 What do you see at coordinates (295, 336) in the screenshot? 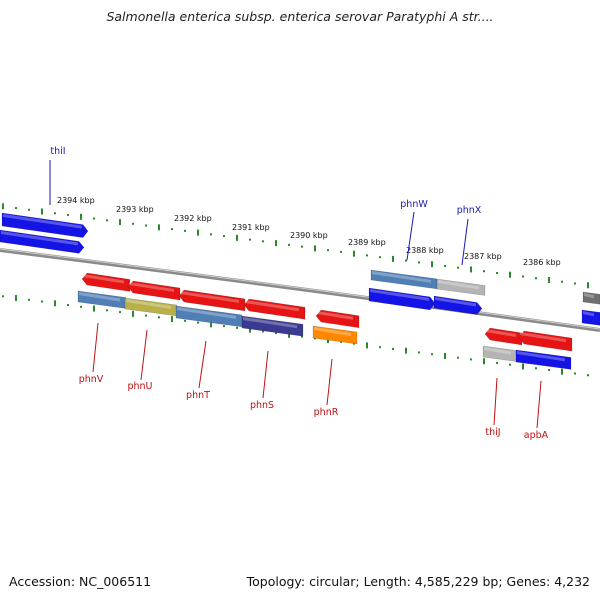
I see `ruler-dots-bottom` at bounding box center [295, 336].